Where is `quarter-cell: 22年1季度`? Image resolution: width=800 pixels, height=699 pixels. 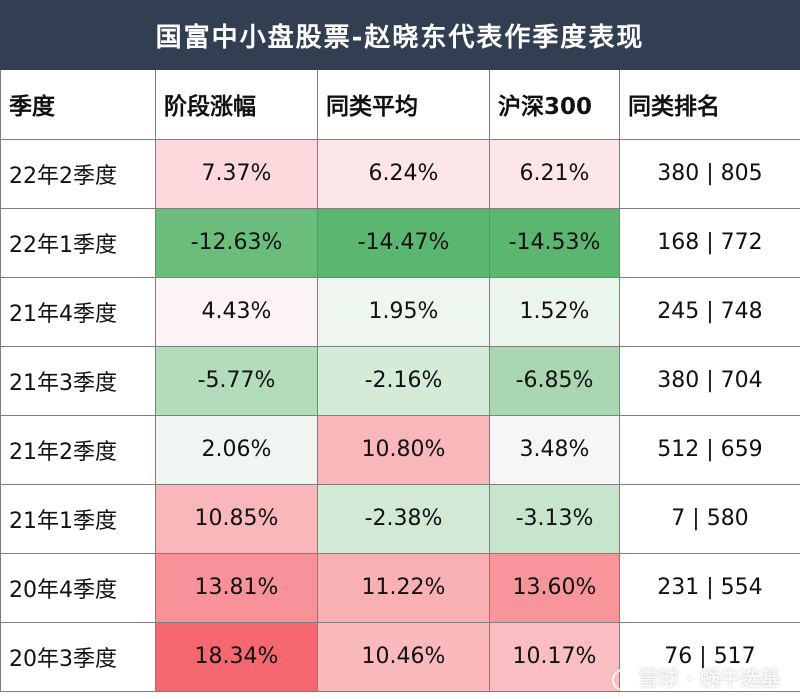 quarter-cell: 22年1季度 is located at coordinates (78, 243).